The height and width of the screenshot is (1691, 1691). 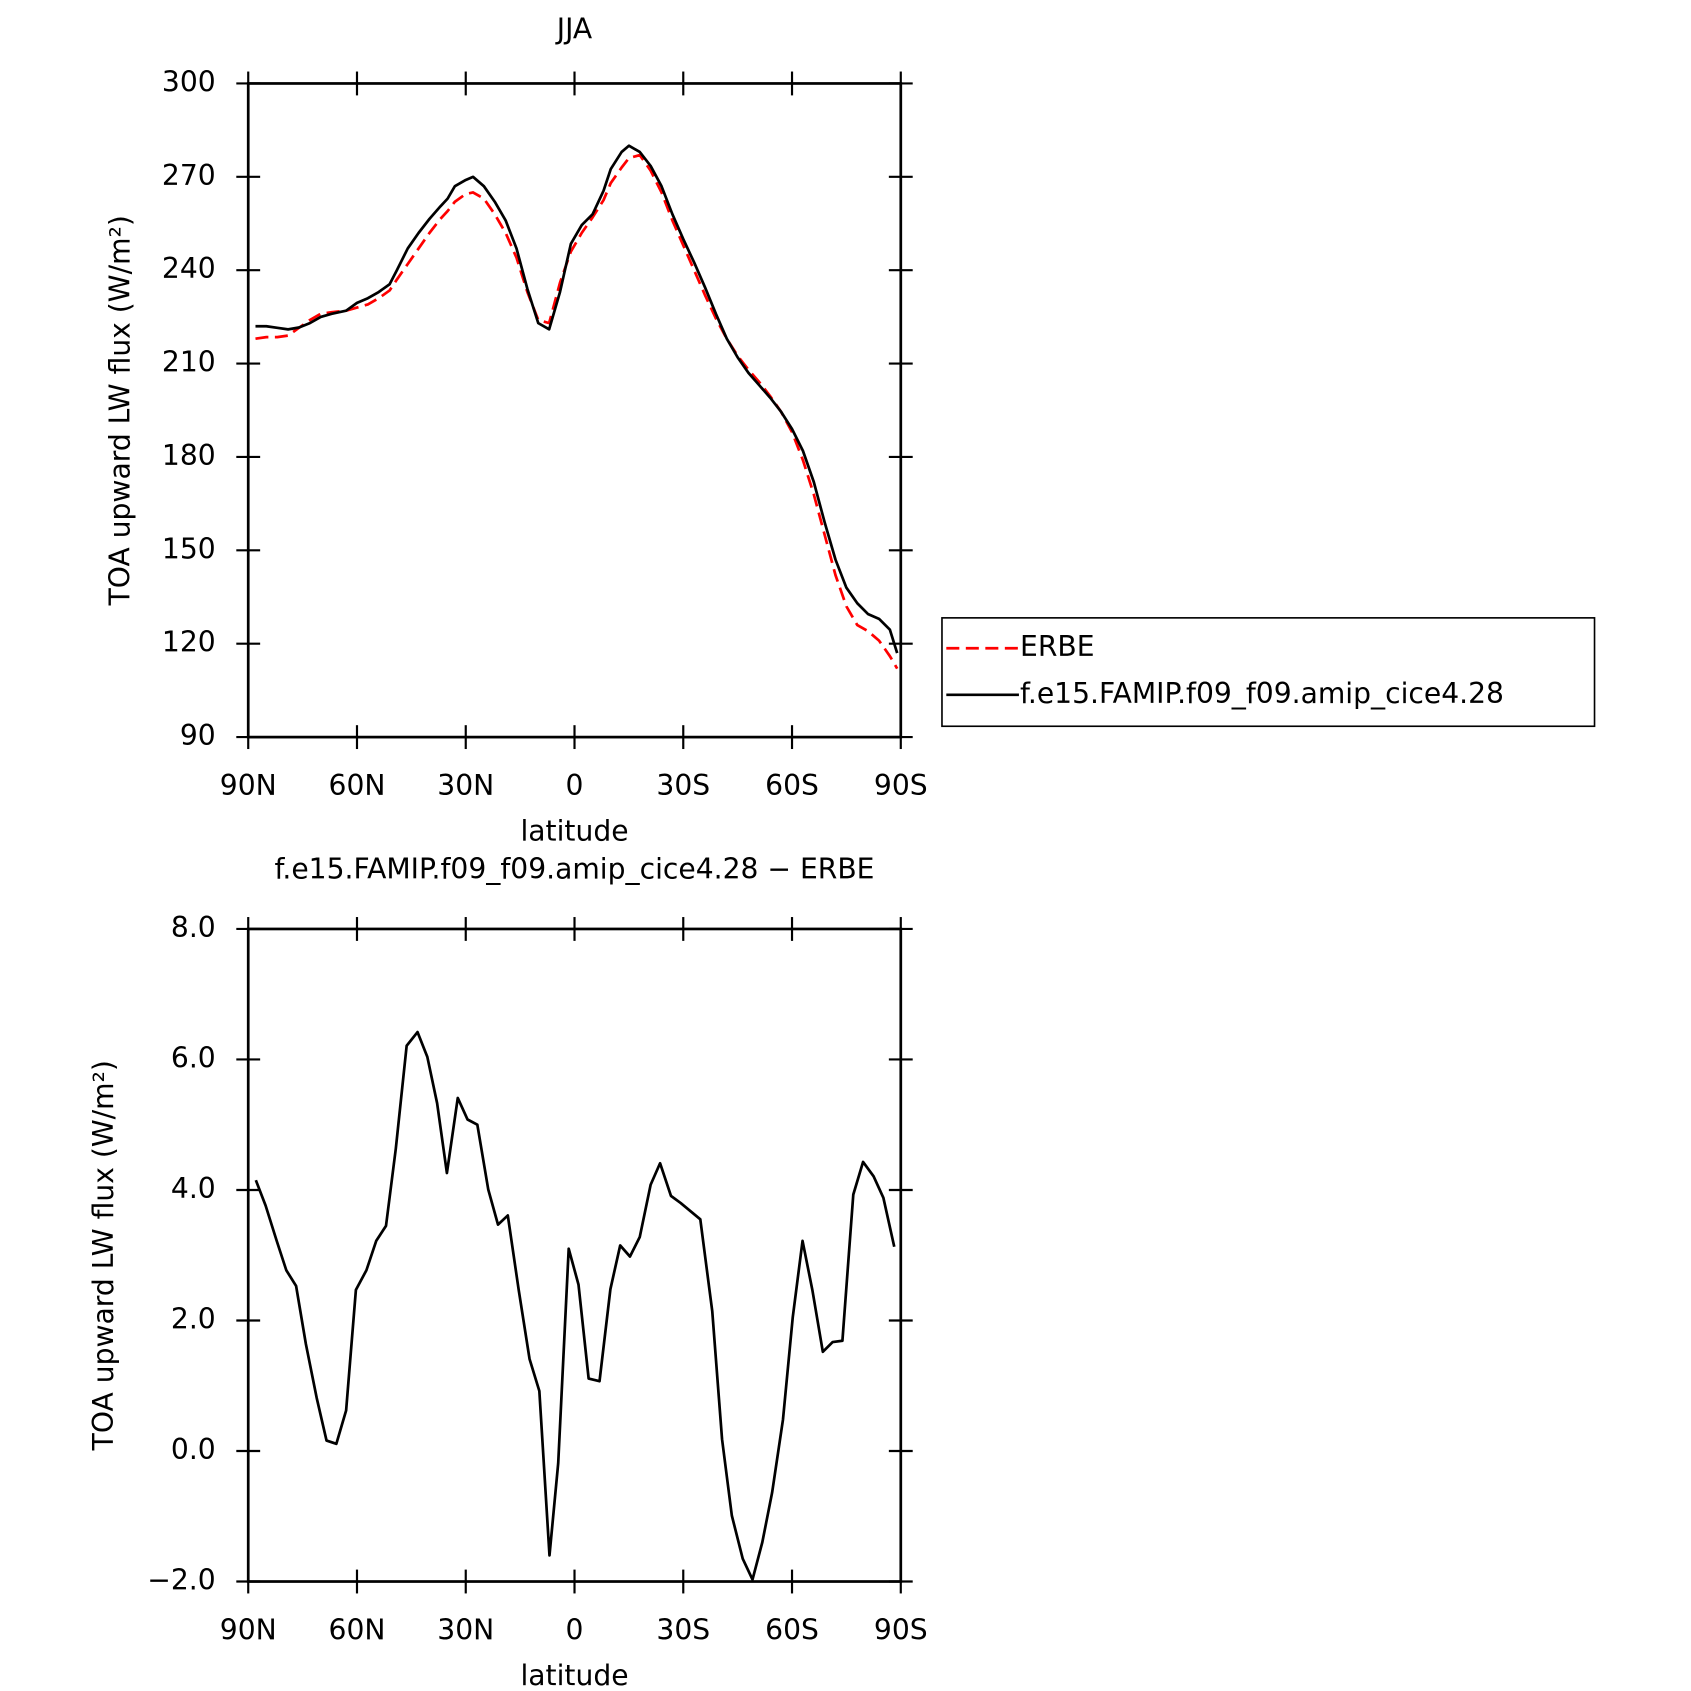 What do you see at coordinates (189, 548) in the screenshot?
I see `y-tick-label: 150` at bounding box center [189, 548].